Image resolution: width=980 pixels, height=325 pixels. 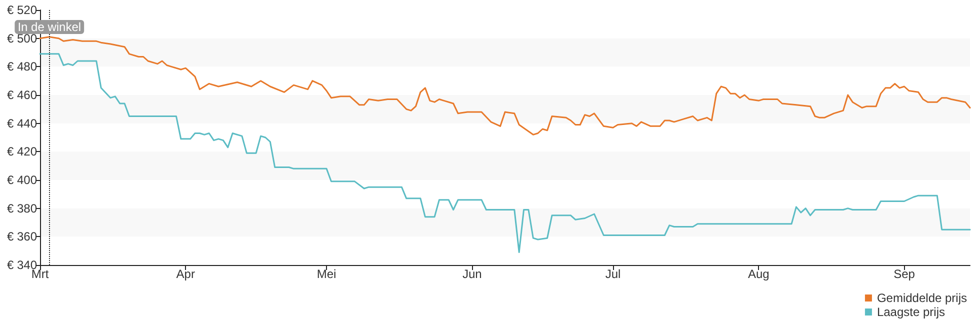 I want to click on x-tick-label: Apr, so click(x=185, y=274).